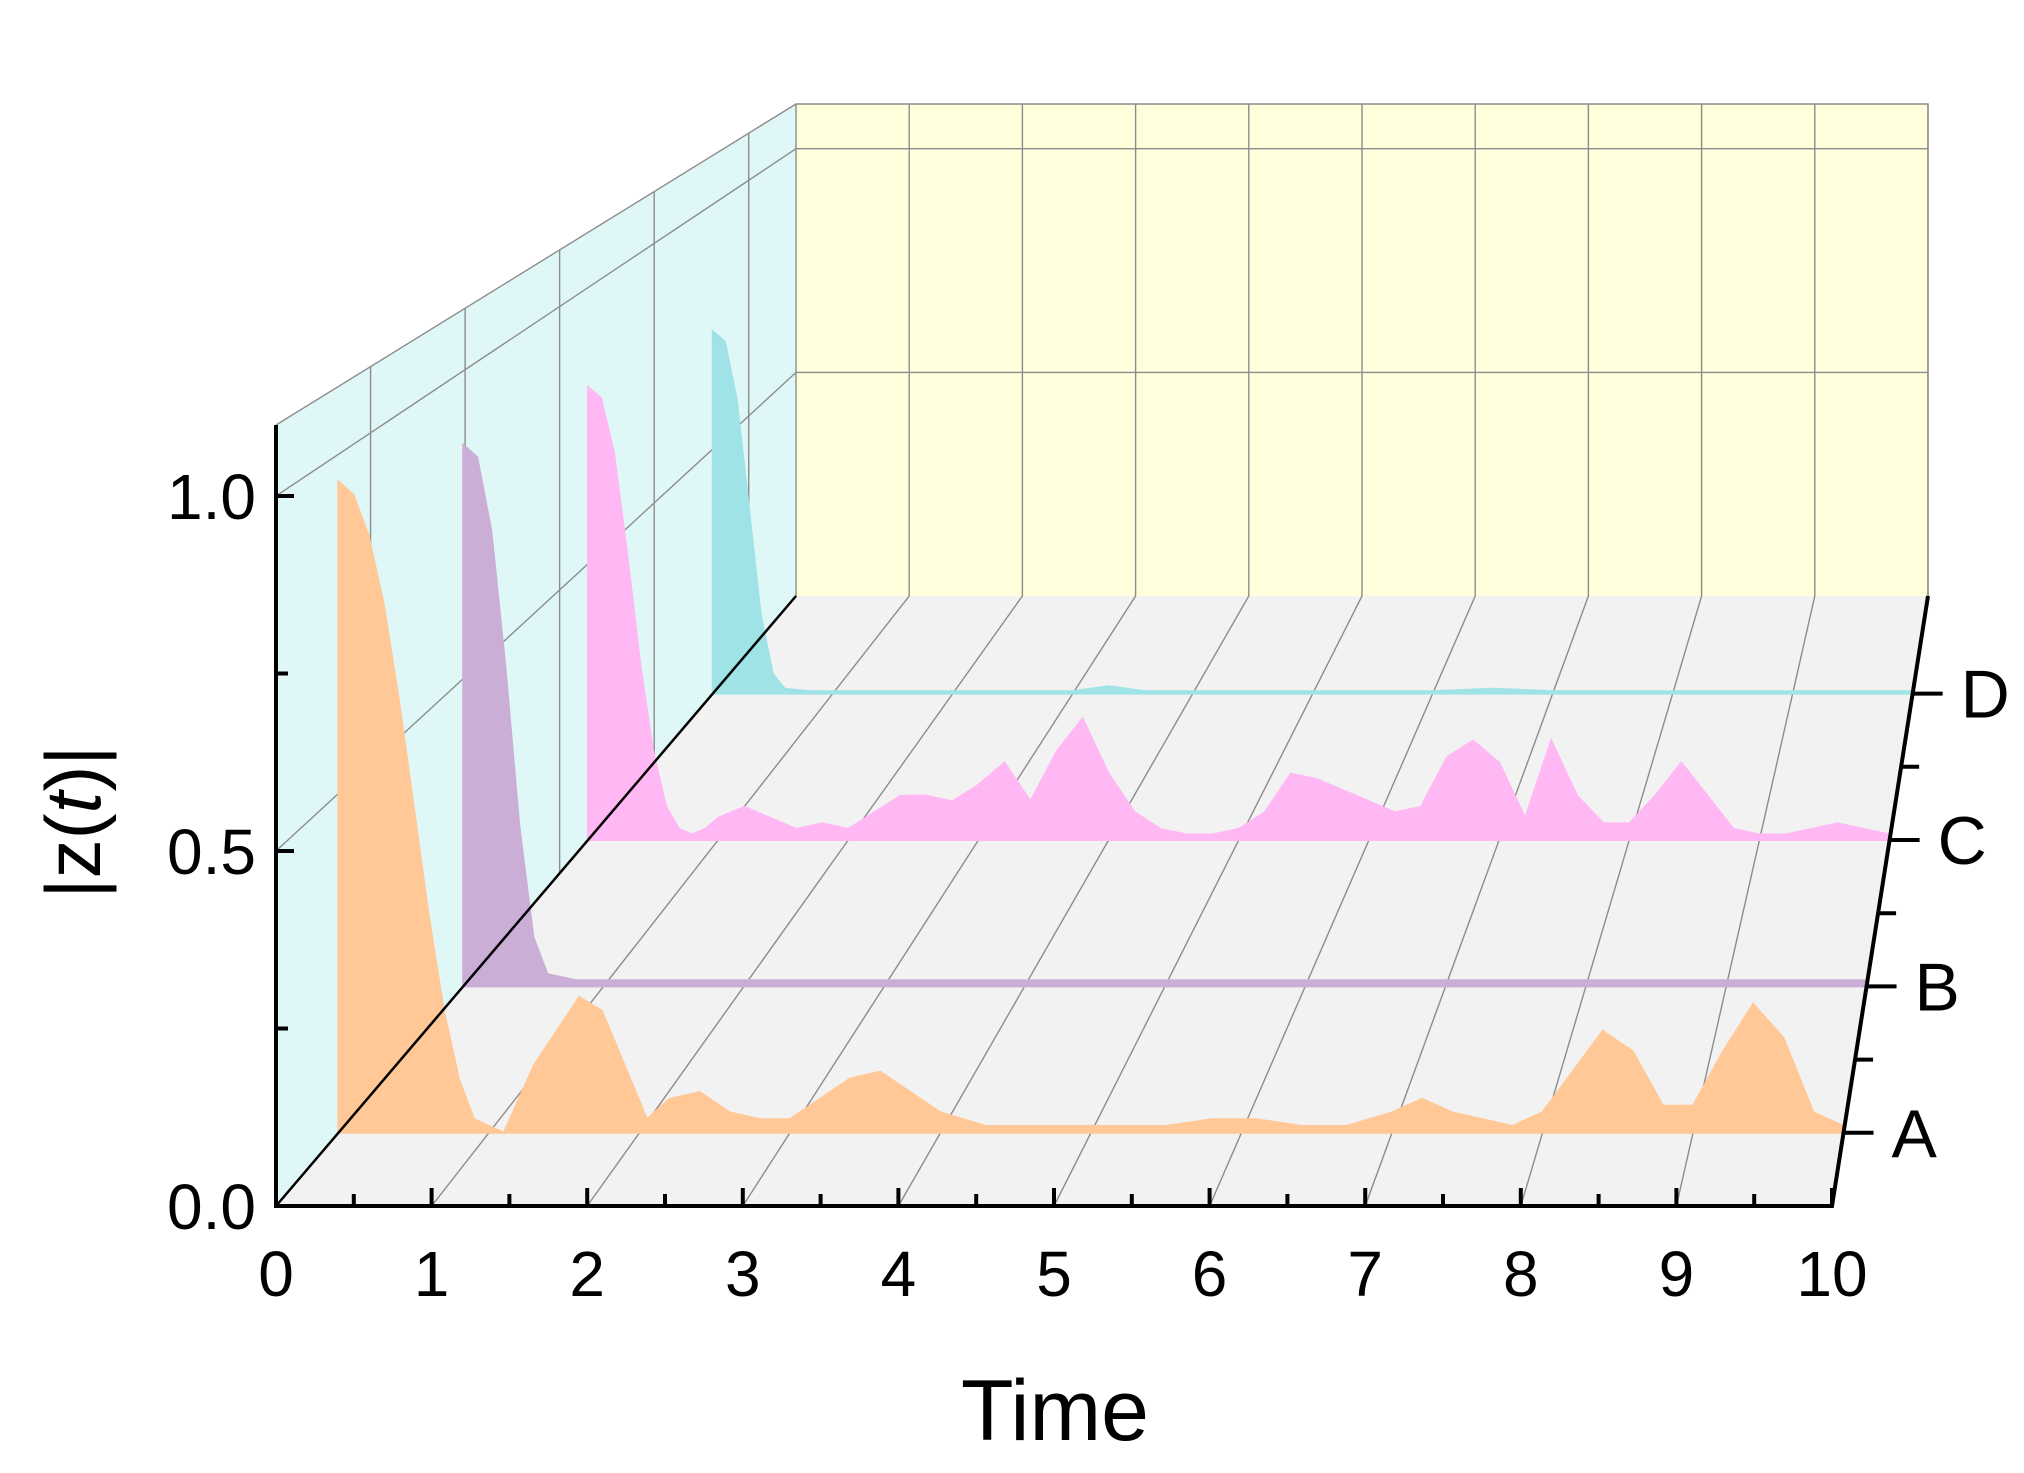 This screenshot has width=2024, height=1473. Describe the element at coordinates (1937, 987) in the screenshot. I see `series-label-b: B` at that location.